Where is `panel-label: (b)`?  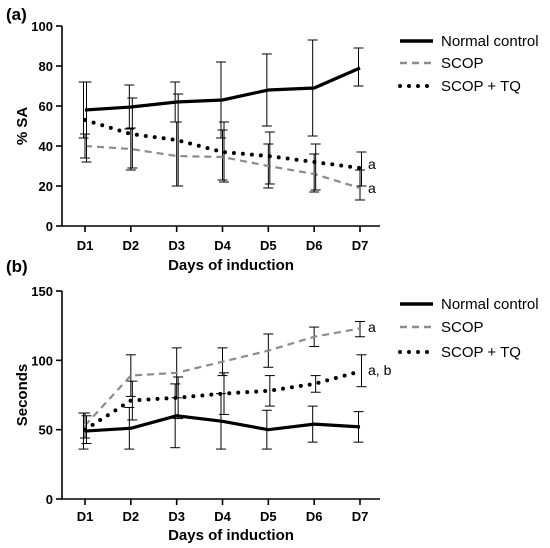 panel-label: (b) is located at coordinates (17, 266).